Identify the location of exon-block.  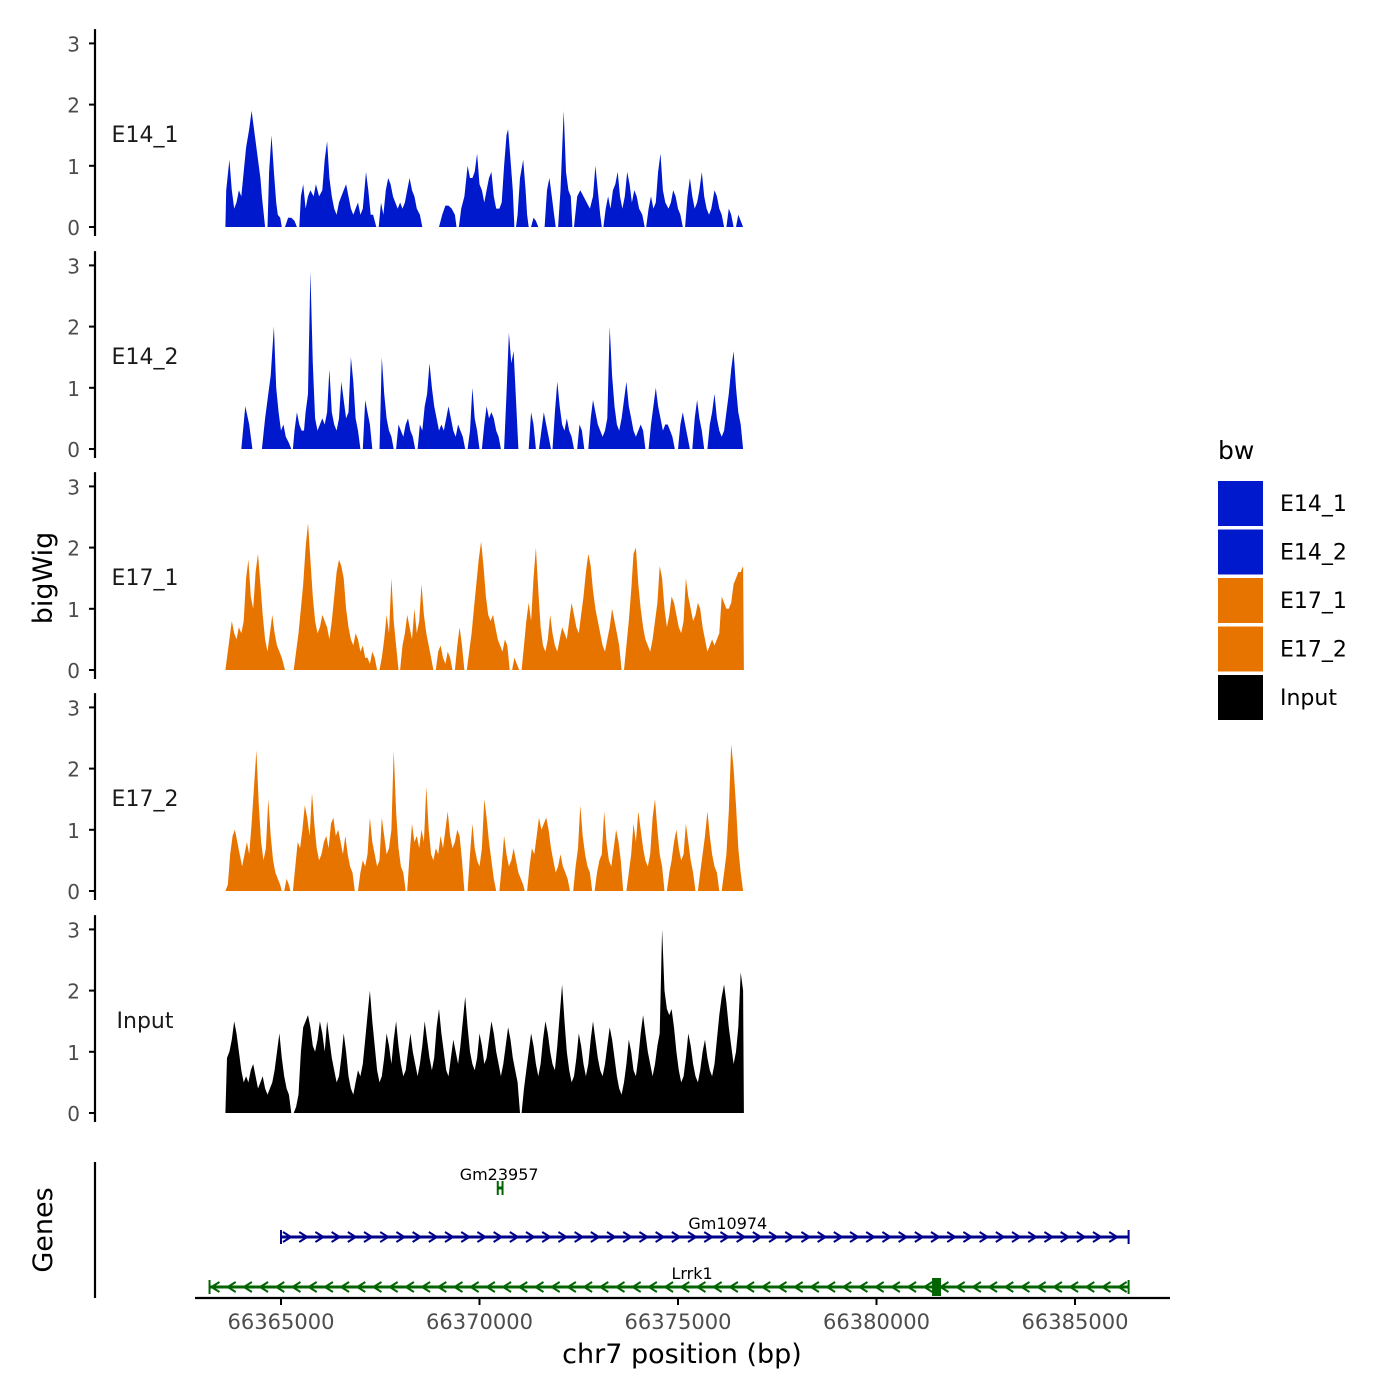
(937, 1287).